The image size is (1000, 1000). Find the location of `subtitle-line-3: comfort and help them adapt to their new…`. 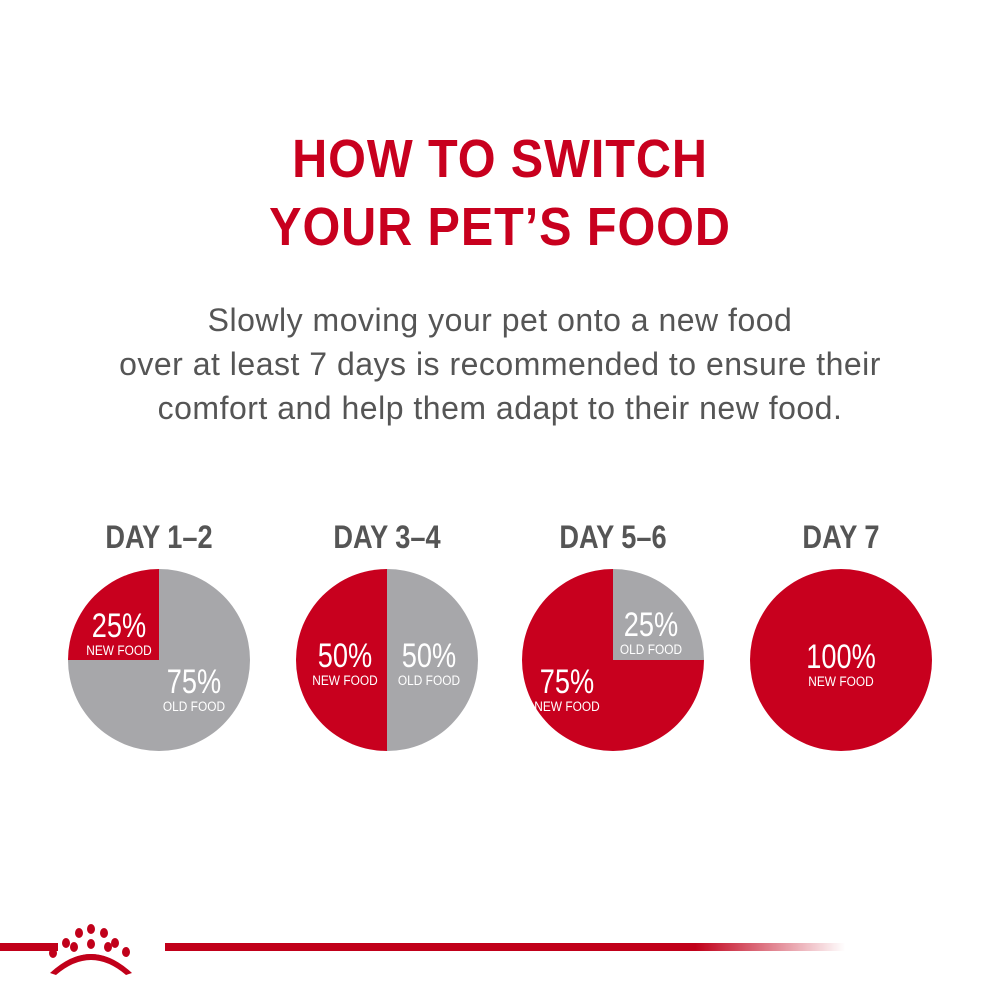

subtitle-line-3: comfort and help them adapt to their new… is located at coordinates (500, 408).